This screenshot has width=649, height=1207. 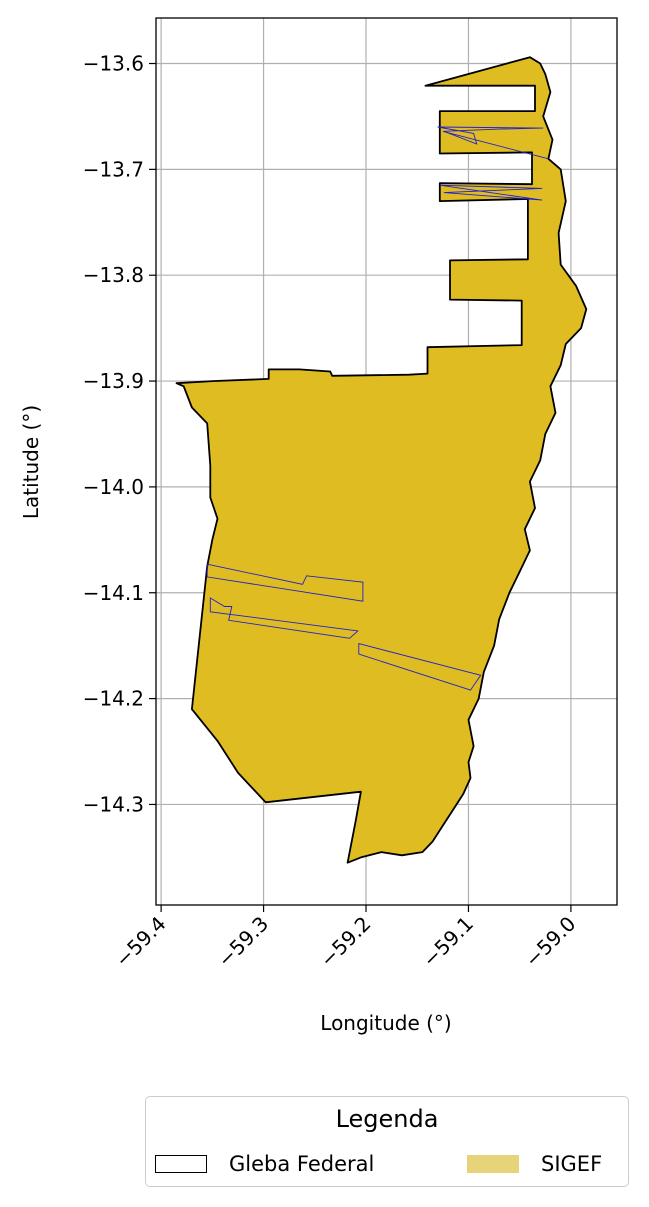 What do you see at coordinates (243, 942) in the screenshot?
I see `x-tick-label: −59.3` at bounding box center [243, 942].